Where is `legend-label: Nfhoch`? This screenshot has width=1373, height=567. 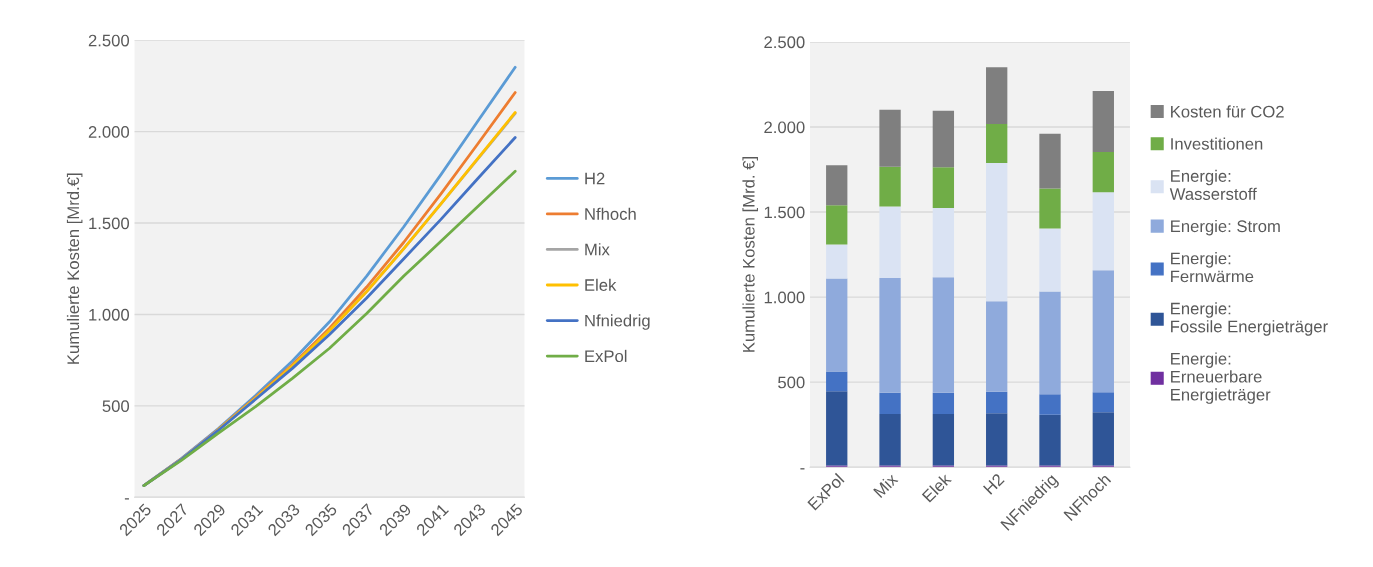
legend-label: Nfhoch is located at coordinates (610, 213).